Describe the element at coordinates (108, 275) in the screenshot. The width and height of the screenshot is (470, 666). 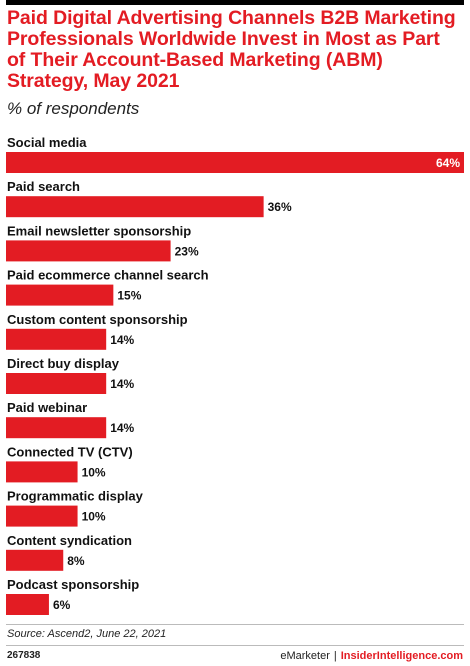
I see `category-label: Paid ecommerce channel search` at that location.